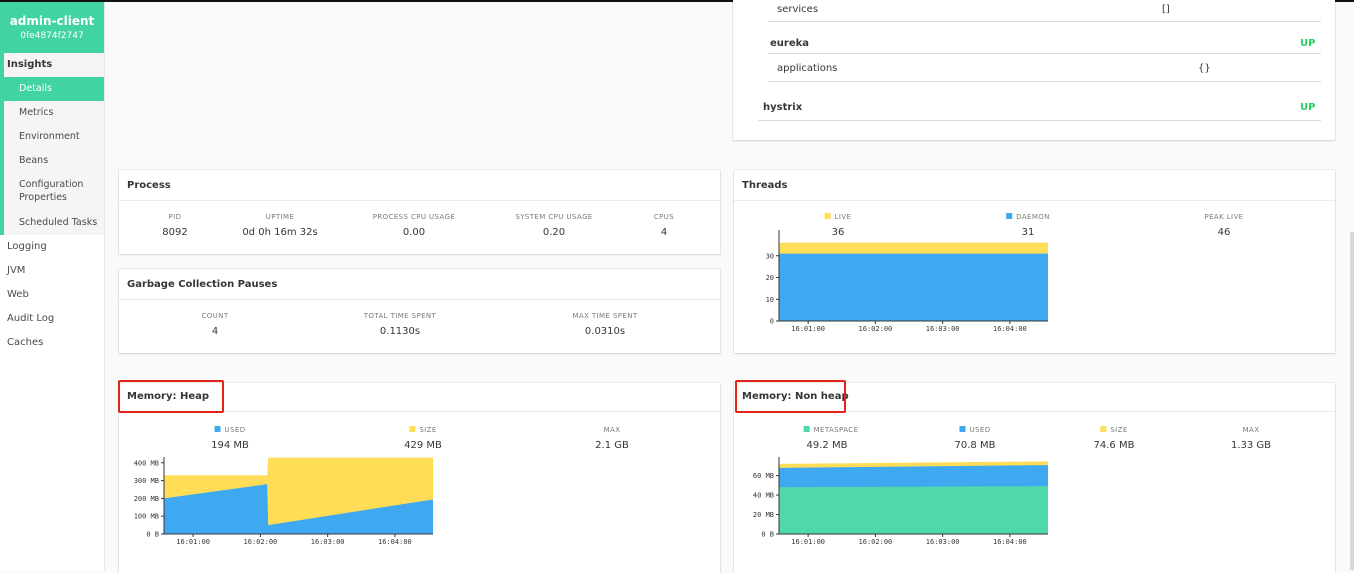 The height and width of the screenshot is (573, 1354). Describe the element at coordinates (664, 217) in the screenshot. I see `cpus-label: CPUS` at that location.